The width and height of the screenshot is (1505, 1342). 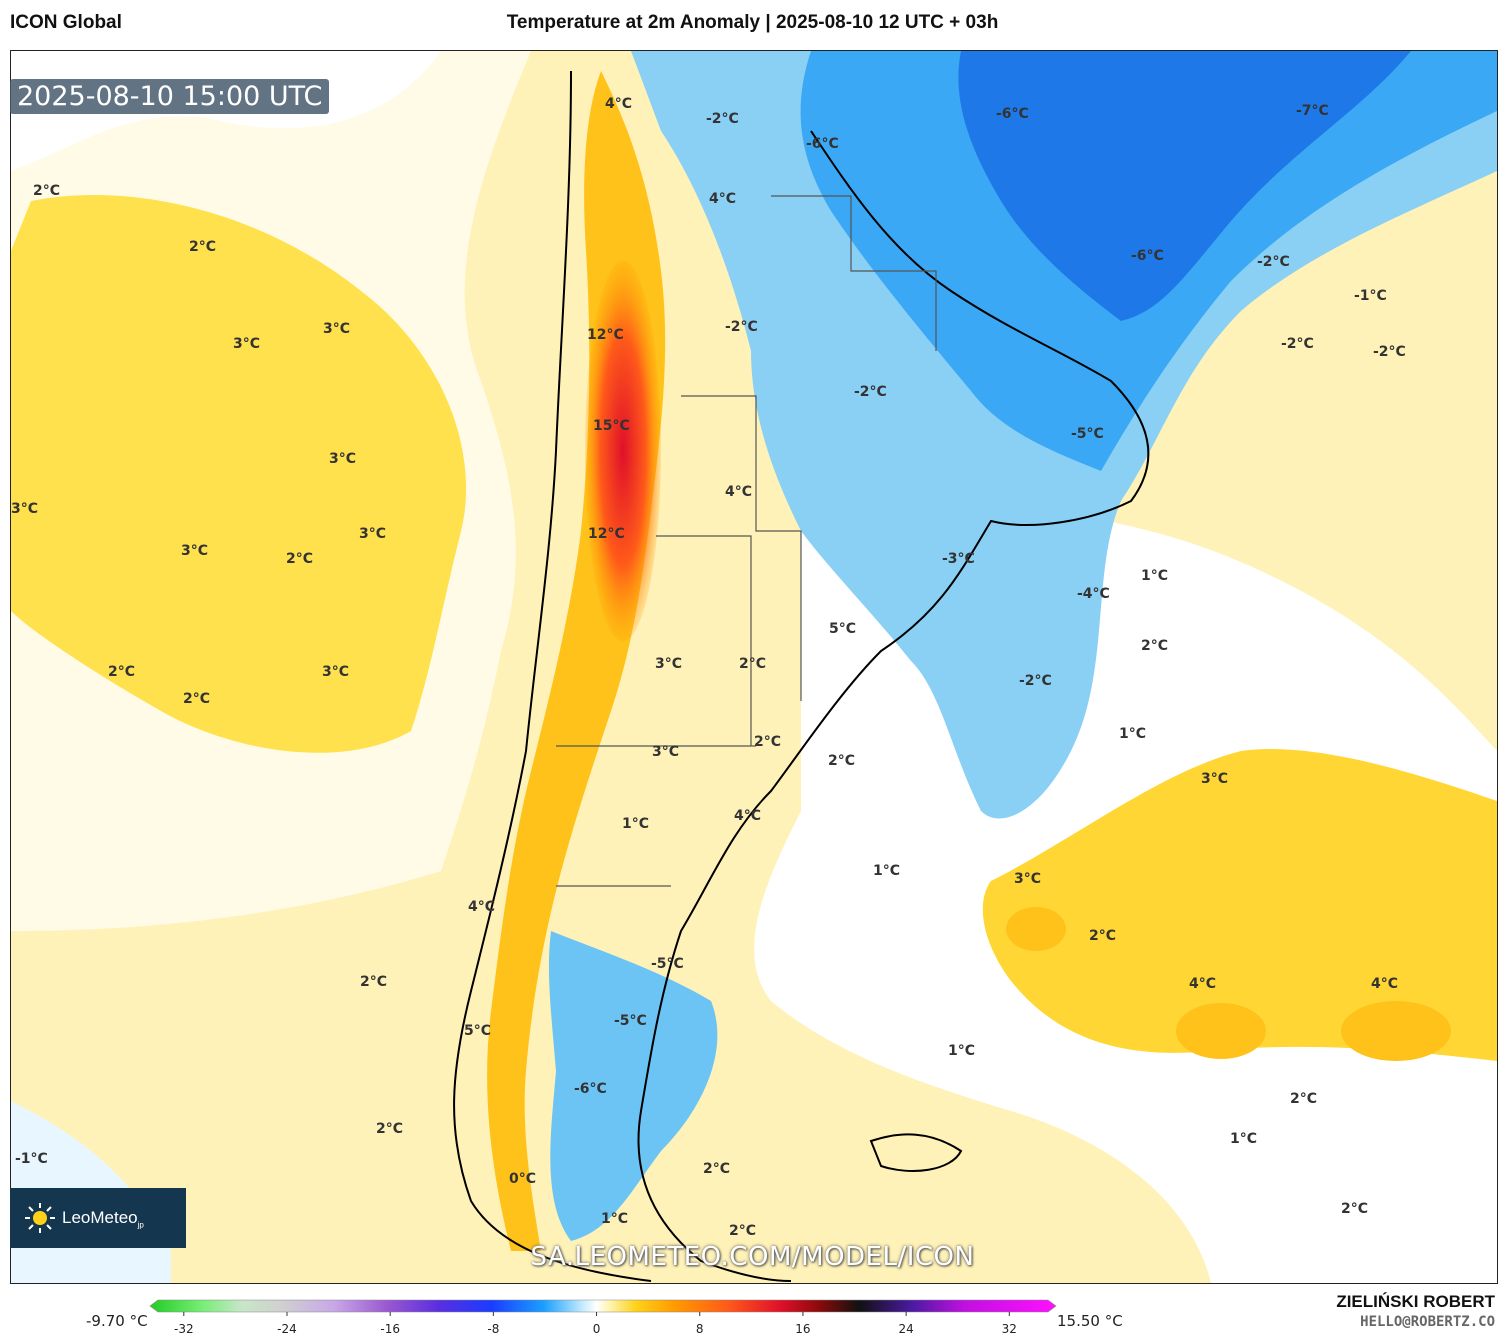 What do you see at coordinates (1415, 1301) in the screenshot?
I see `author-credit: ZIELIŃSKI ROBERT` at bounding box center [1415, 1301].